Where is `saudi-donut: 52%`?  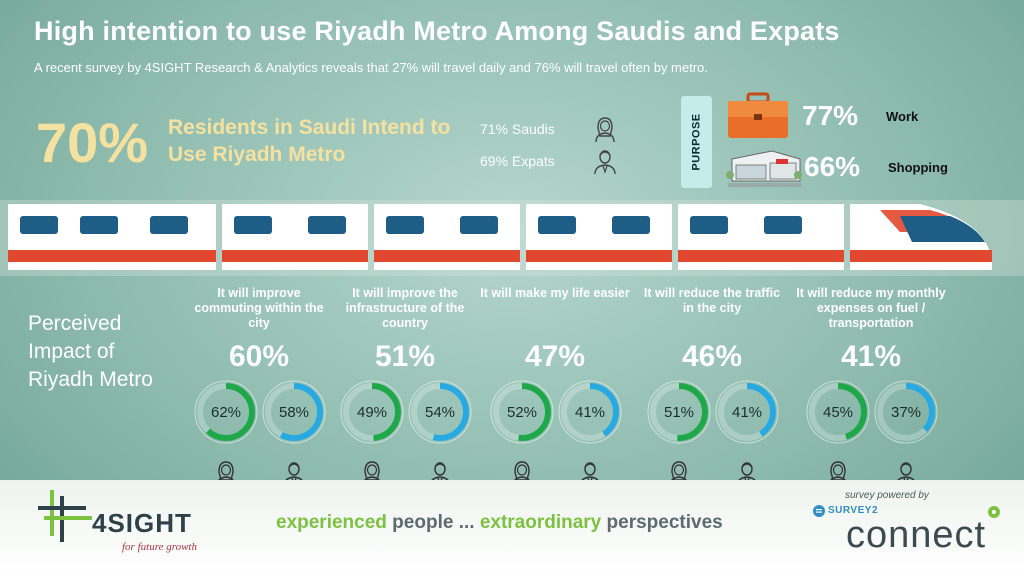 saudi-donut: 52% is located at coordinates (522, 412).